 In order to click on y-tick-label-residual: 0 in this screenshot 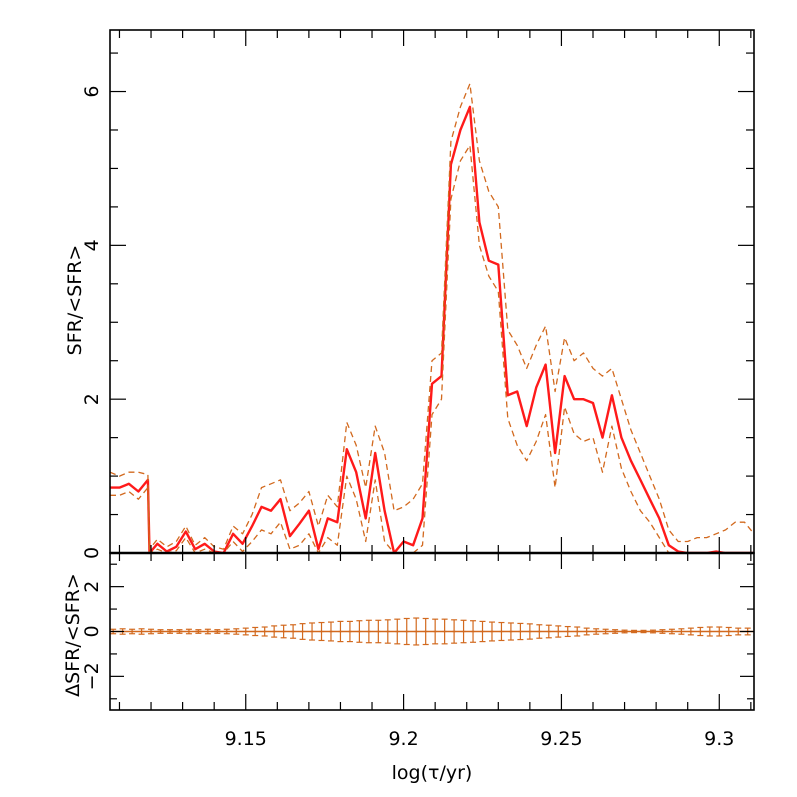, I will do `click(92, 631)`.